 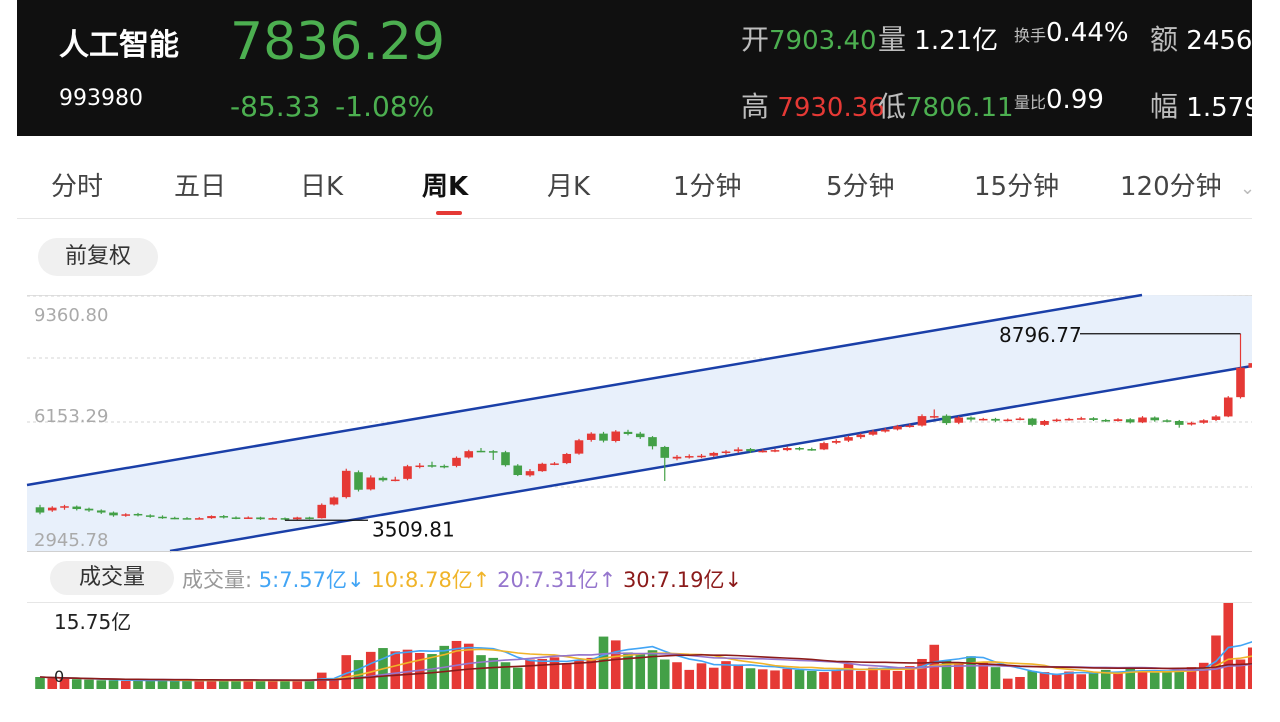 I want to click on open-stat: 开7903.40, so click(x=809, y=38).